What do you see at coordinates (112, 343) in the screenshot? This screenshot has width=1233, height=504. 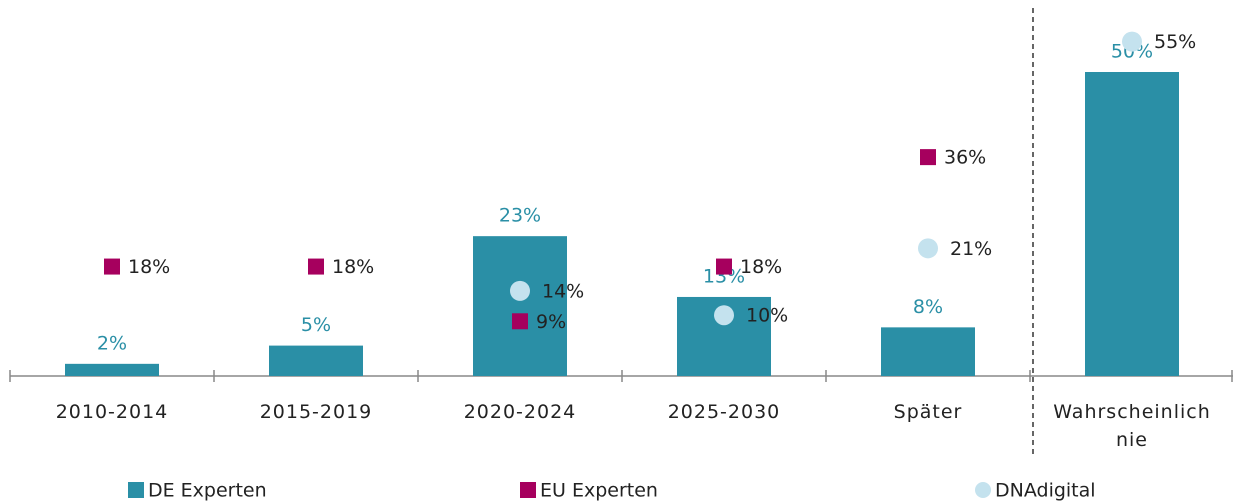 I see `value-label: 2%` at bounding box center [112, 343].